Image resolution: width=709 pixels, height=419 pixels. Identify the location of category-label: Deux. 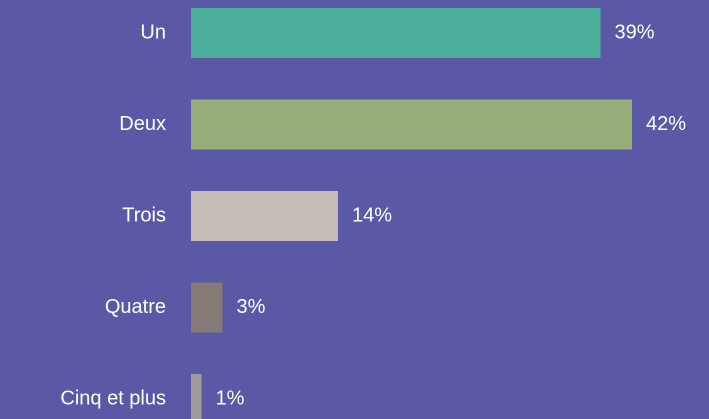
(142, 124).